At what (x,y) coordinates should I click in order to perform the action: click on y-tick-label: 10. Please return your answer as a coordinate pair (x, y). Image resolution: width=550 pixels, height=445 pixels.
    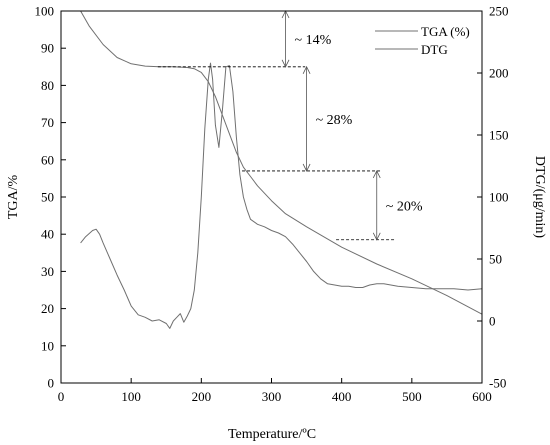
    Looking at the image, I should click on (47, 345).